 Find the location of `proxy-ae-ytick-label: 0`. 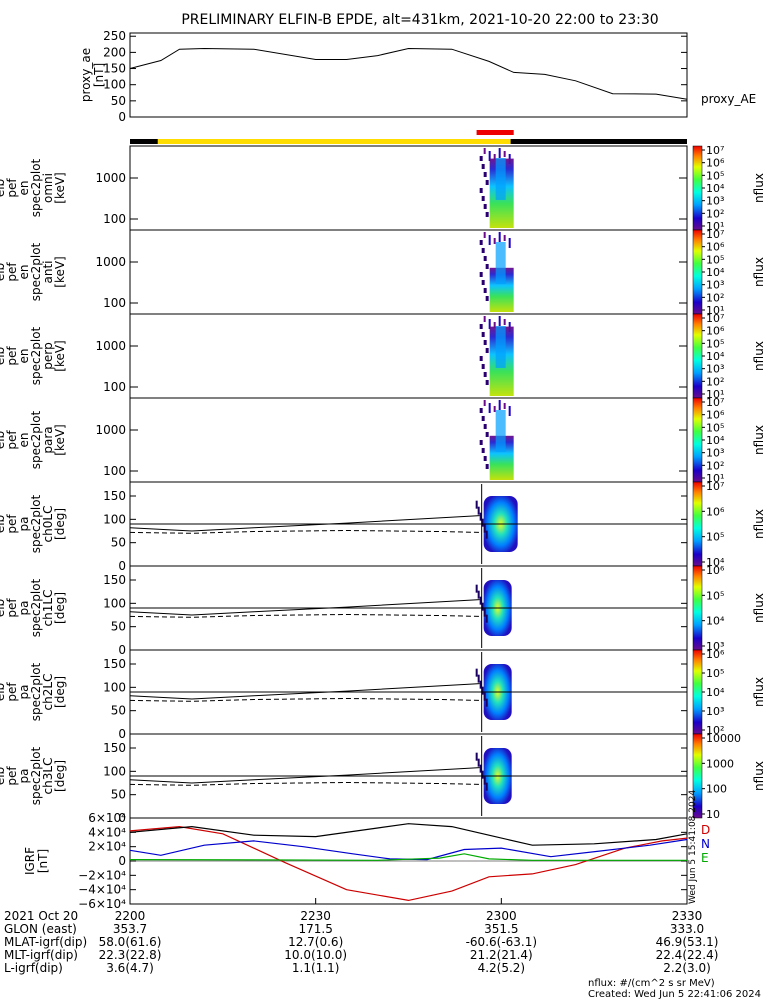

proxy-ae-ytick-label: 0 is located at coordinates (122, 117).